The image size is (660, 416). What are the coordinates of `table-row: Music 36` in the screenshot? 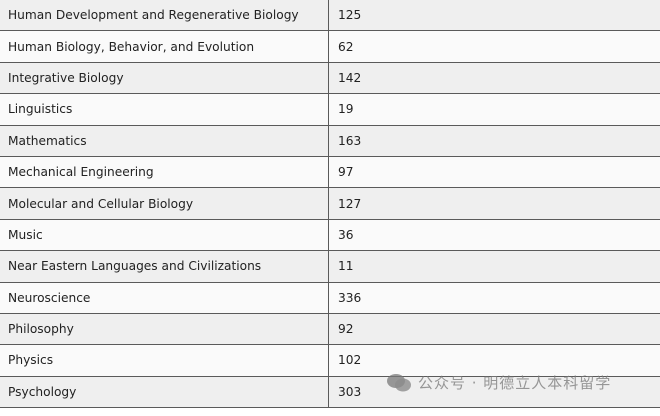 It's located at (330, 235).